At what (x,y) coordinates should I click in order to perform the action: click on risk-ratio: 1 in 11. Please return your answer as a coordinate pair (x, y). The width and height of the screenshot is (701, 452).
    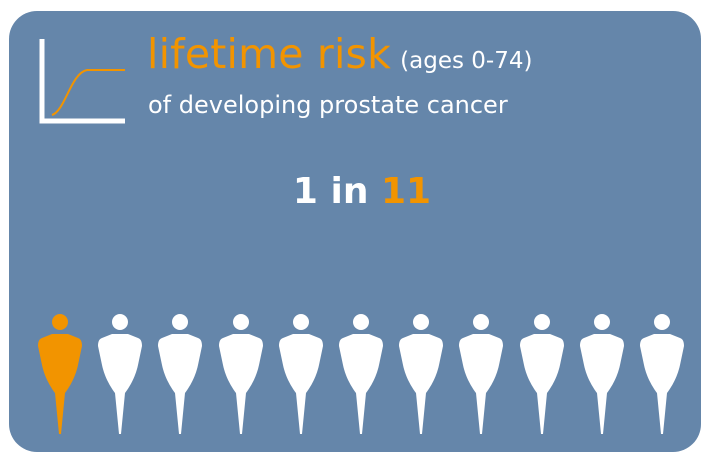
    Looking at the image, I should click on (355, 191).